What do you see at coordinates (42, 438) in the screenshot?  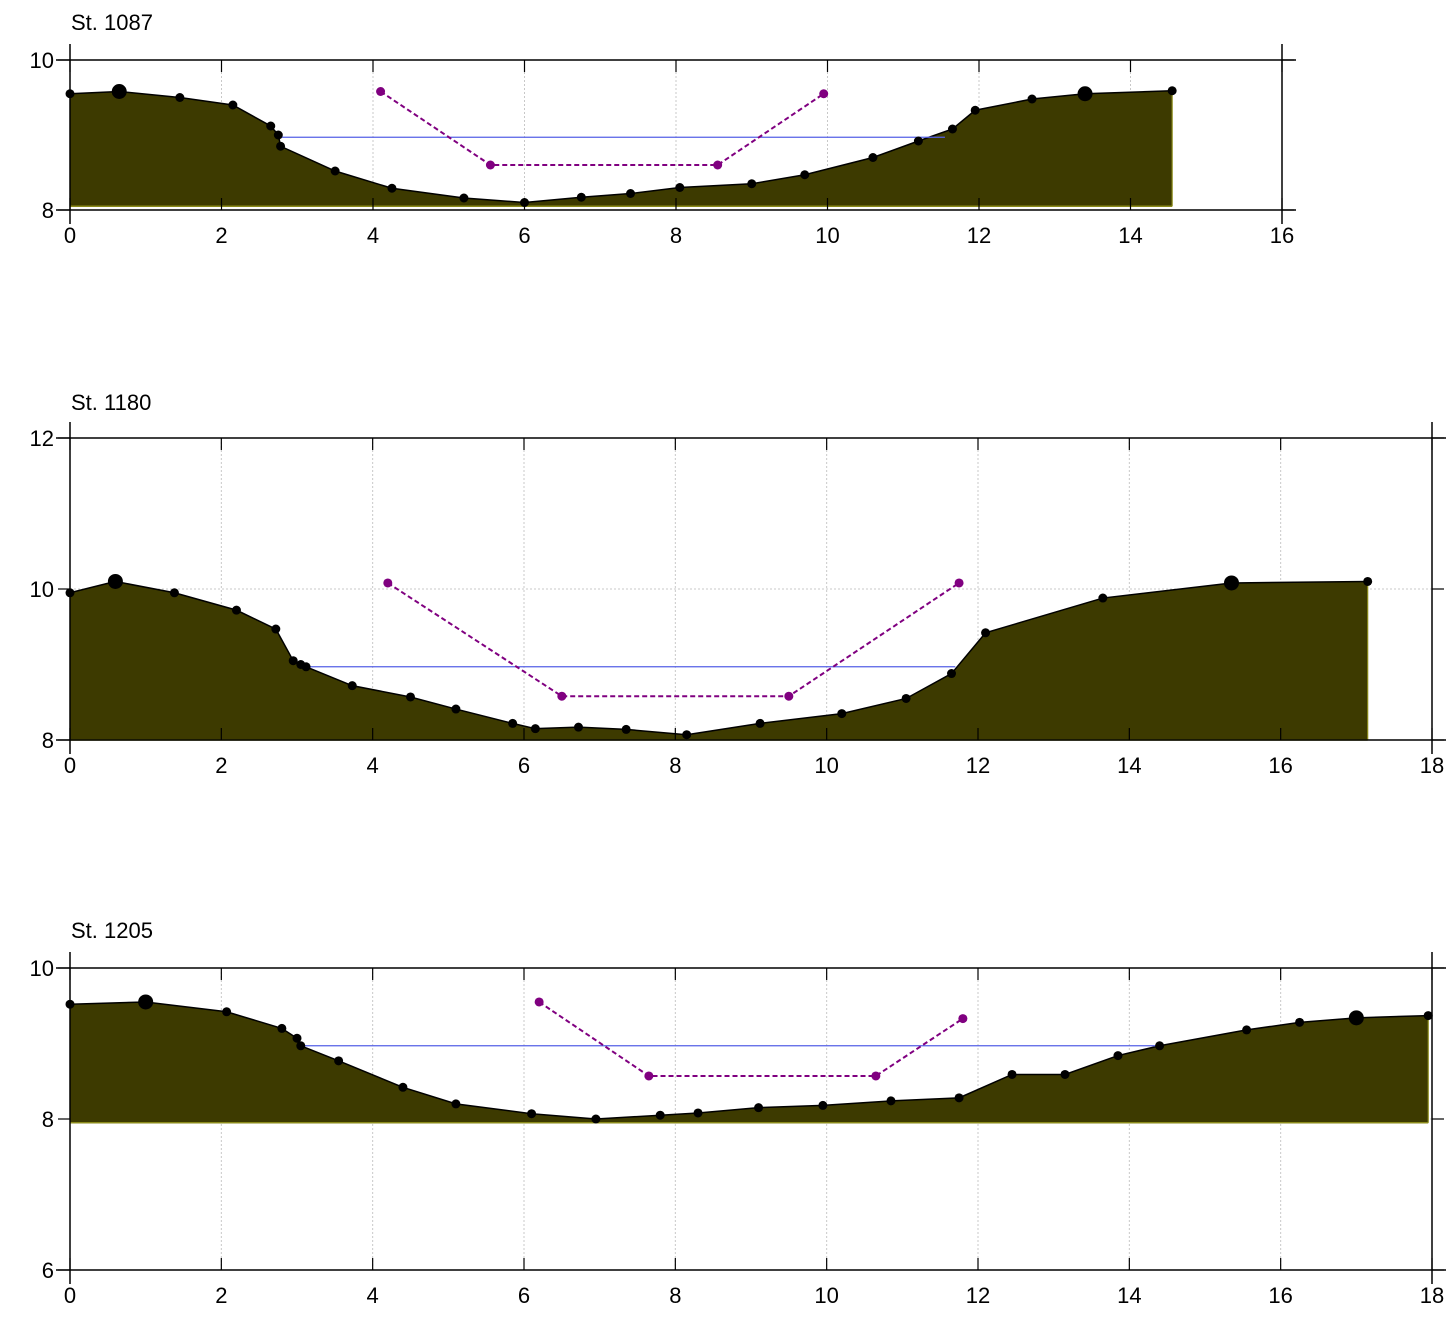 I see `y-tick-label: 12` at bounding box center [42, 438].